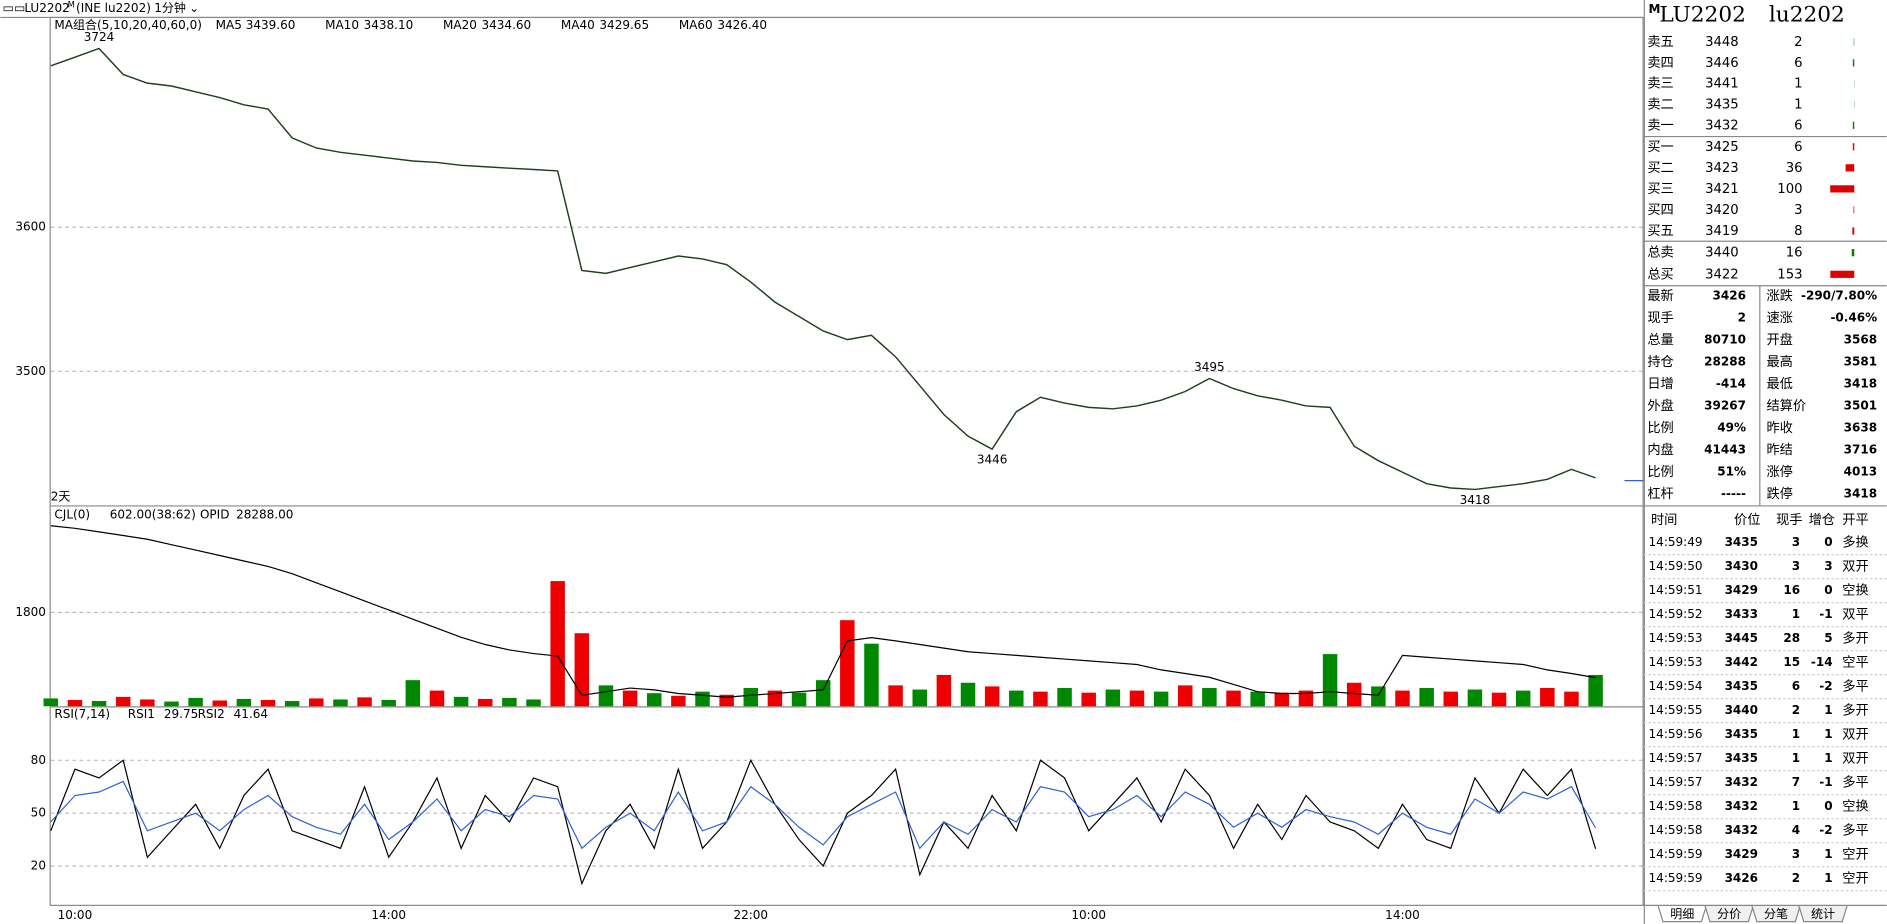 The width and height of the screenshot is (1887, 924). I want to click on trade-cell: 28, so click(1791, 638).